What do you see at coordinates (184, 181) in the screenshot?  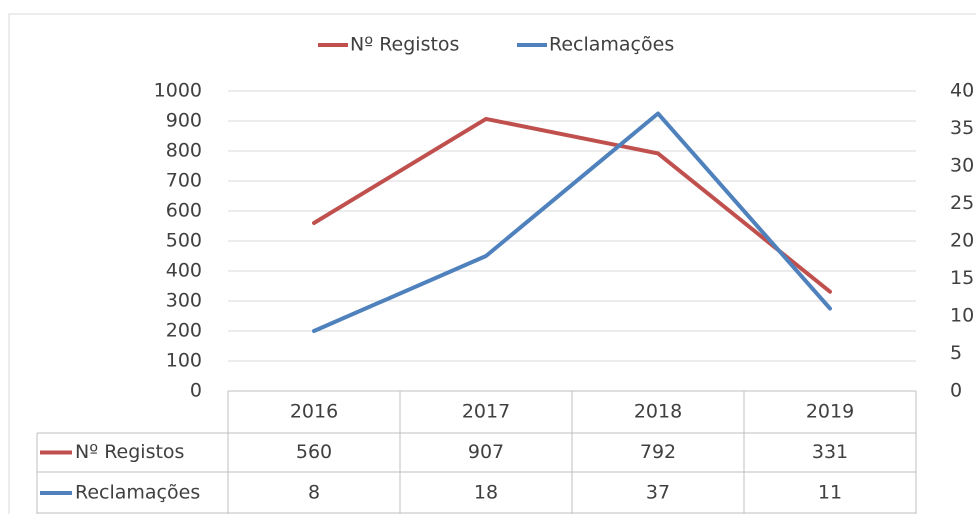 I see `y-tick-label: 700` at bounding box center [184, 181].